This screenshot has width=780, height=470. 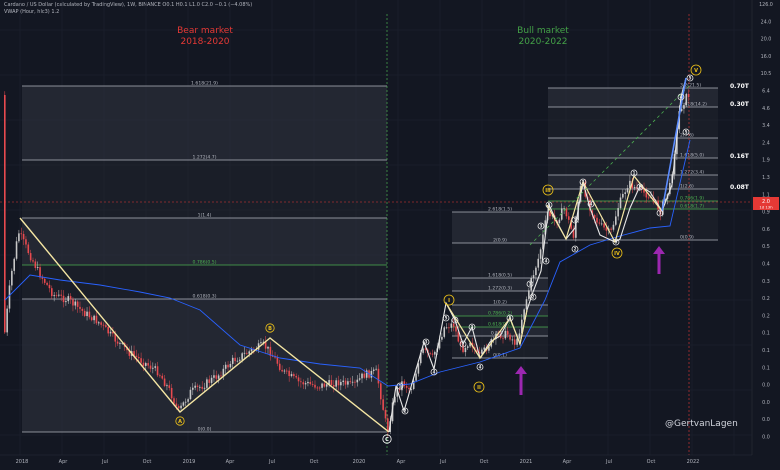 I want to click on fib-bear-level-label: 1.618(21.9), so click(x=204, y=84).